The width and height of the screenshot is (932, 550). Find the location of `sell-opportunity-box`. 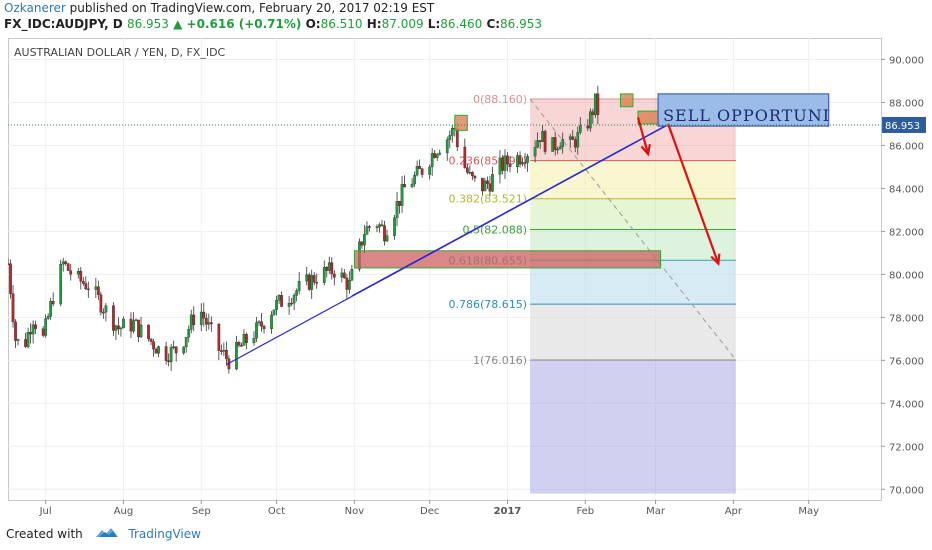

sell-opportunity-box is located at coordinates (743, 110).